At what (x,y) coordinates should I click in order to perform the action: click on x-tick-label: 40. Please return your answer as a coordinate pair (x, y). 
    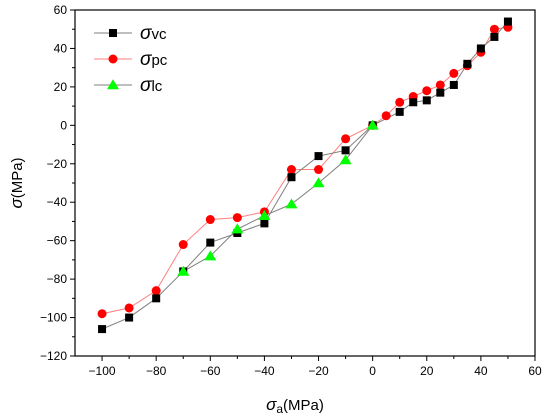
    Looking at the image, I should click on (481, 371).